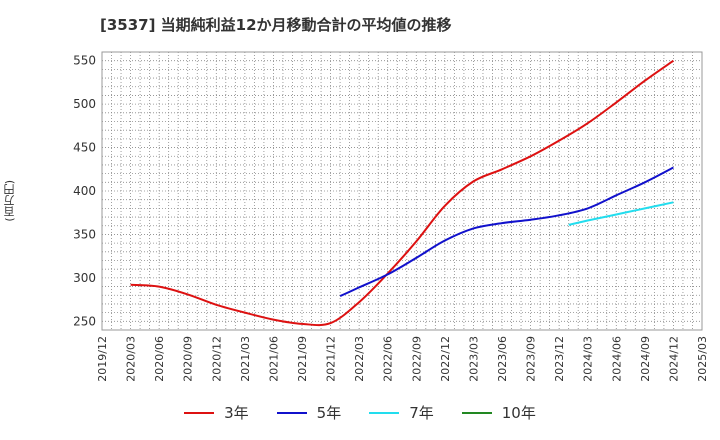 Image resolution: width=720 pixels, height=440 pixels. I want to click on x-tick-label: 2022/03, so click(359, 359).